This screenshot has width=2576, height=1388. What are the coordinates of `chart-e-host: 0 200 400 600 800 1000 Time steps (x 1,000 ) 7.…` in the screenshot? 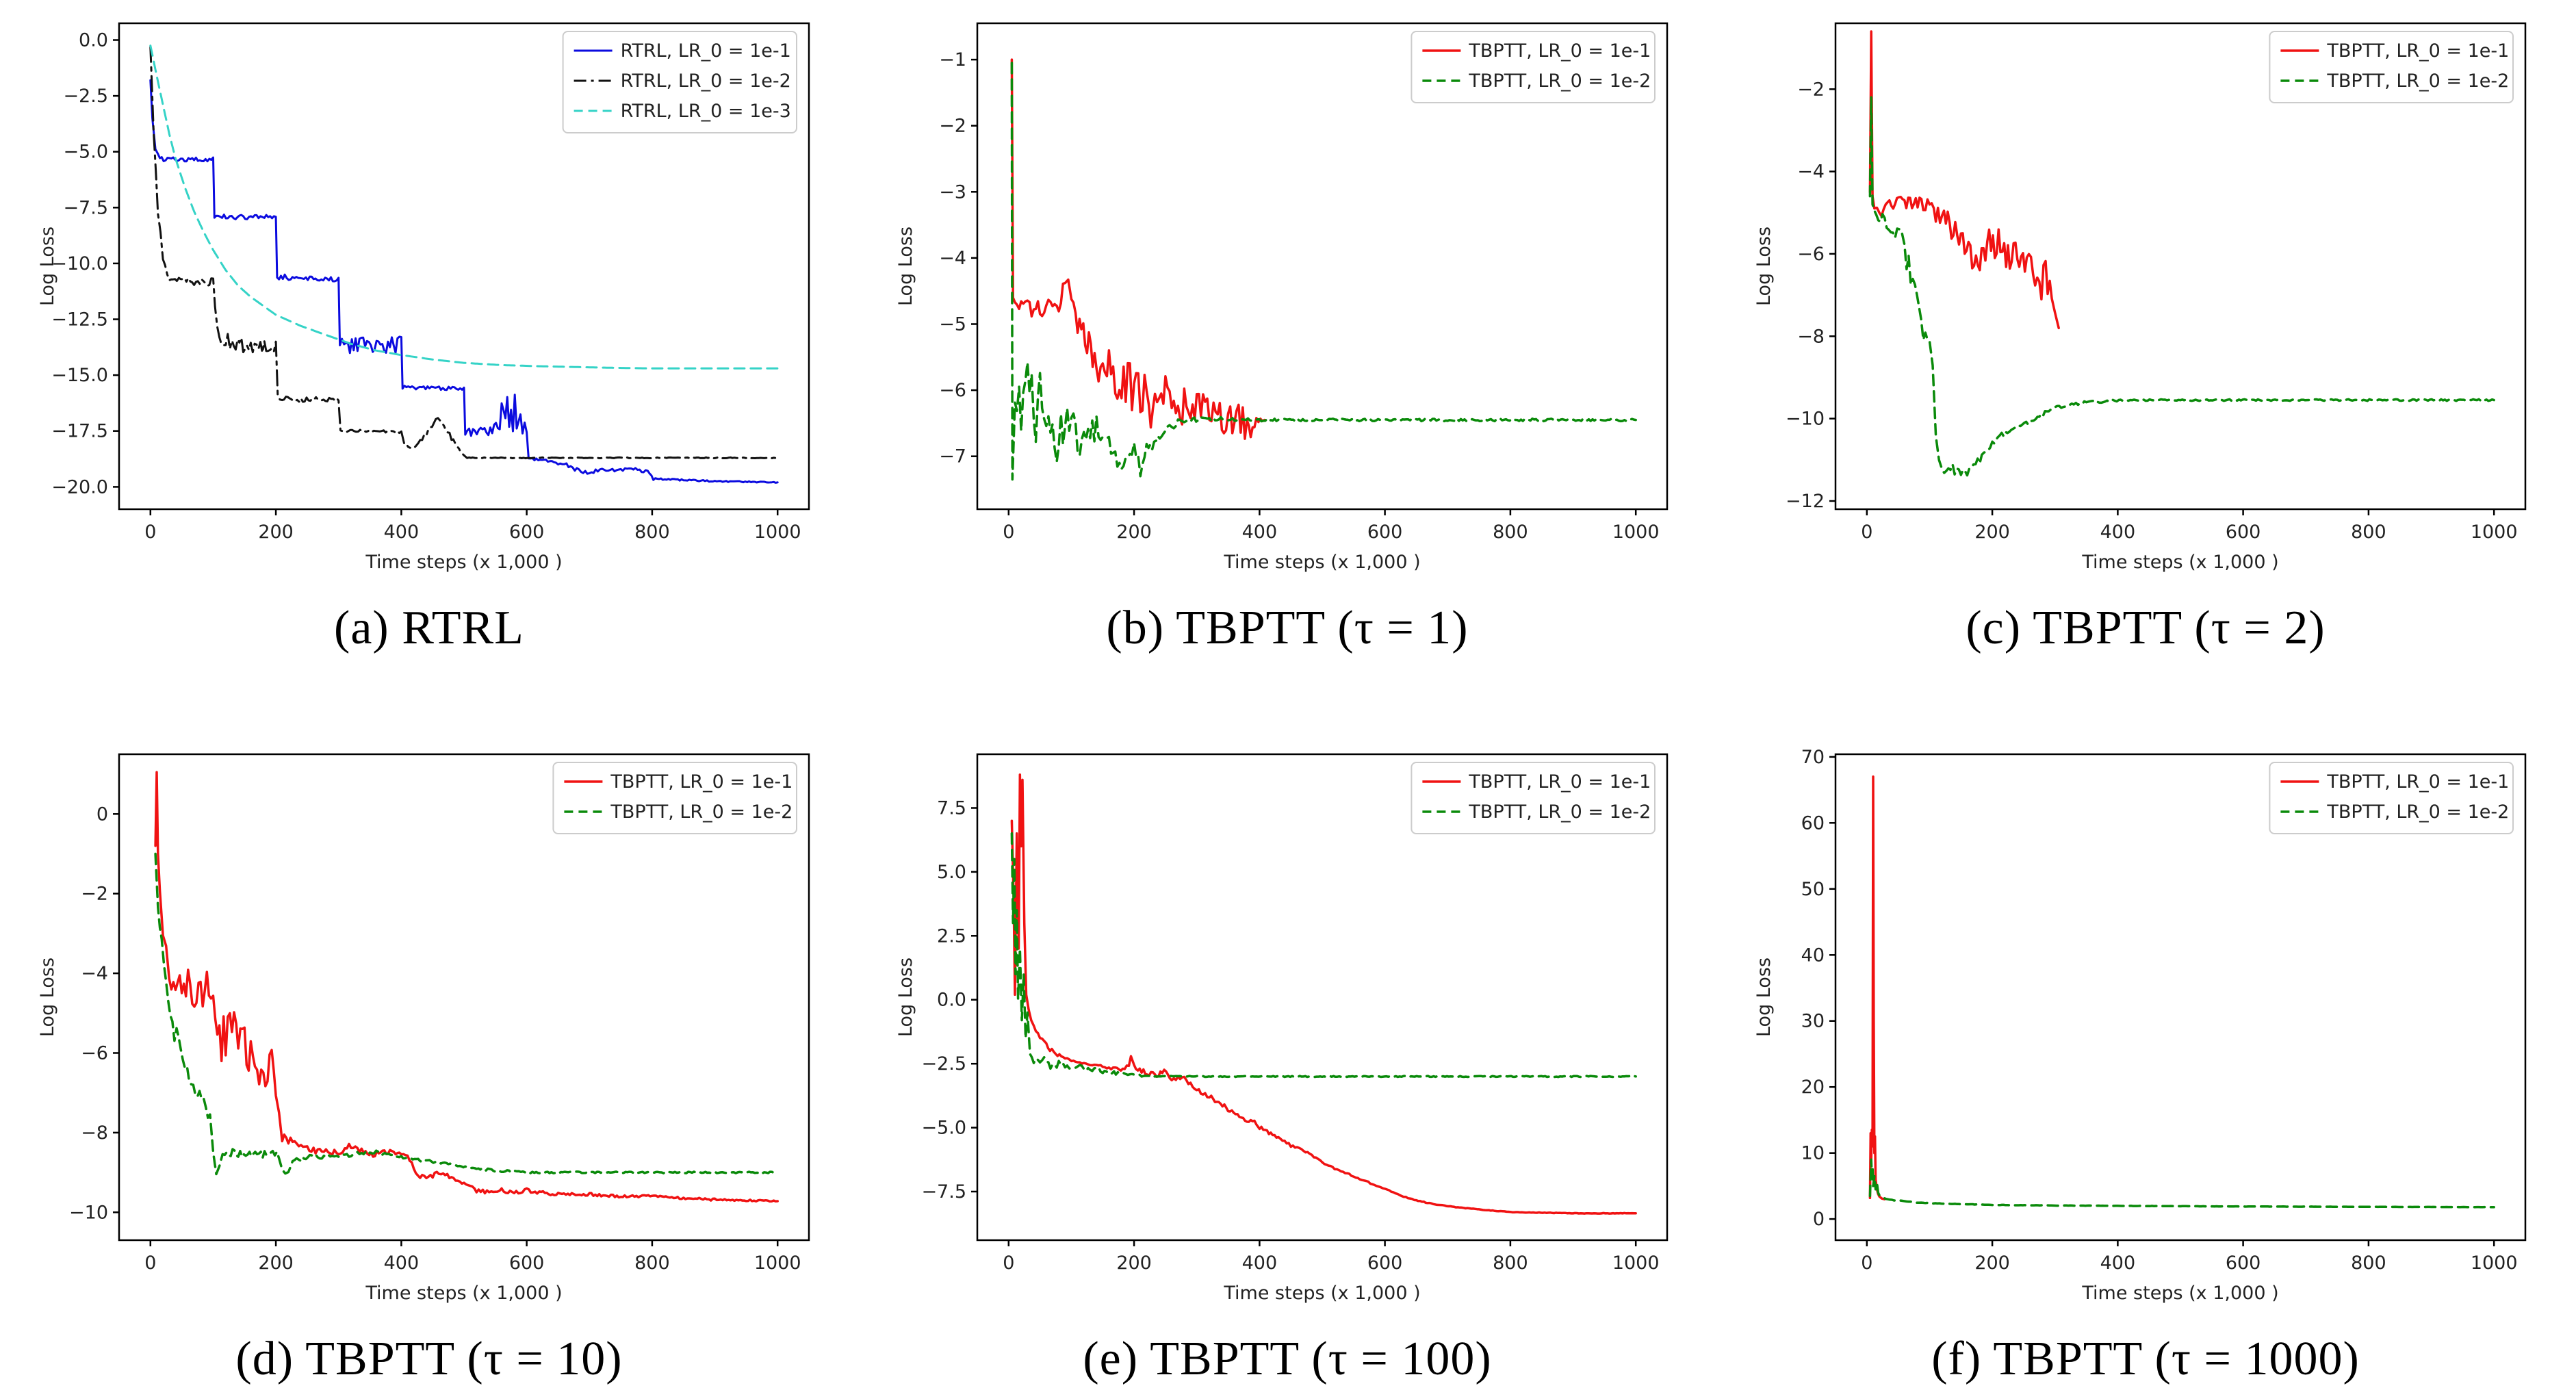 It's located at (1287, 1030).